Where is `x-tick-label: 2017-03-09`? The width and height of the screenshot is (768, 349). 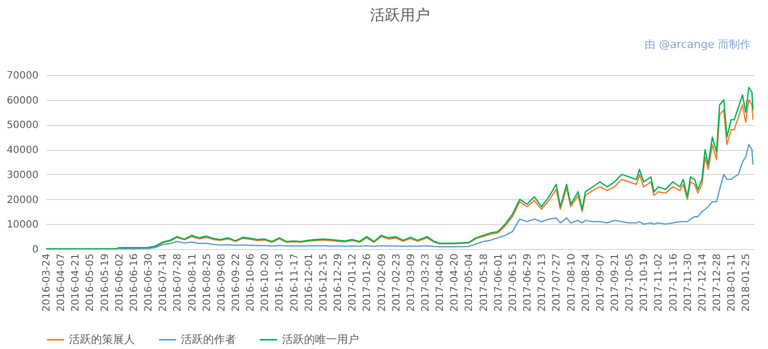 x-tick-label: 2017-03-09 is located at coordinates (411, 283).